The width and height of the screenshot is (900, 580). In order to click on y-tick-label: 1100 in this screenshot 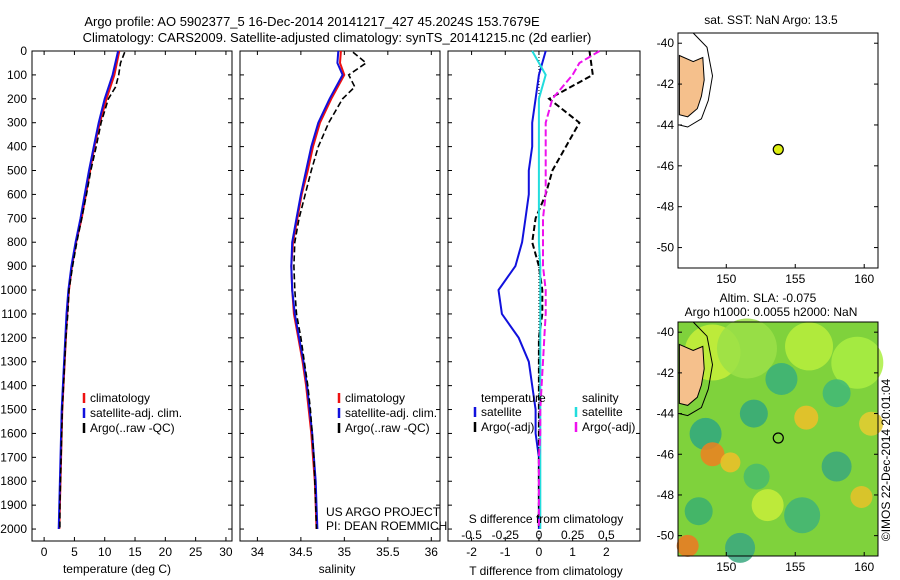, I will do `click(14, 314)`.